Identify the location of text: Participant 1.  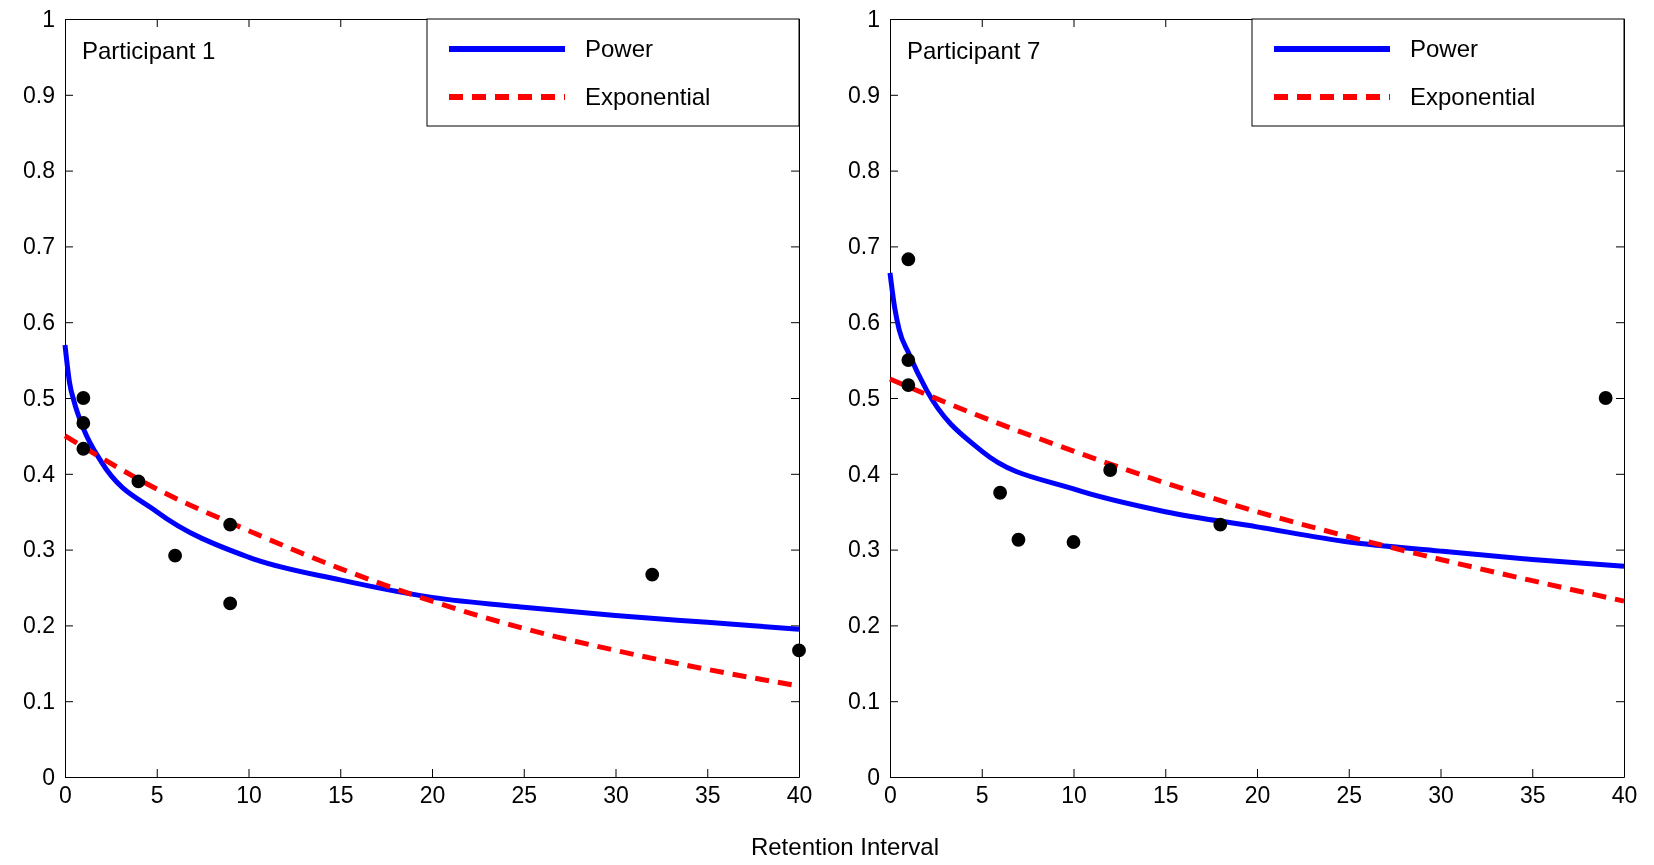
(149, 50).